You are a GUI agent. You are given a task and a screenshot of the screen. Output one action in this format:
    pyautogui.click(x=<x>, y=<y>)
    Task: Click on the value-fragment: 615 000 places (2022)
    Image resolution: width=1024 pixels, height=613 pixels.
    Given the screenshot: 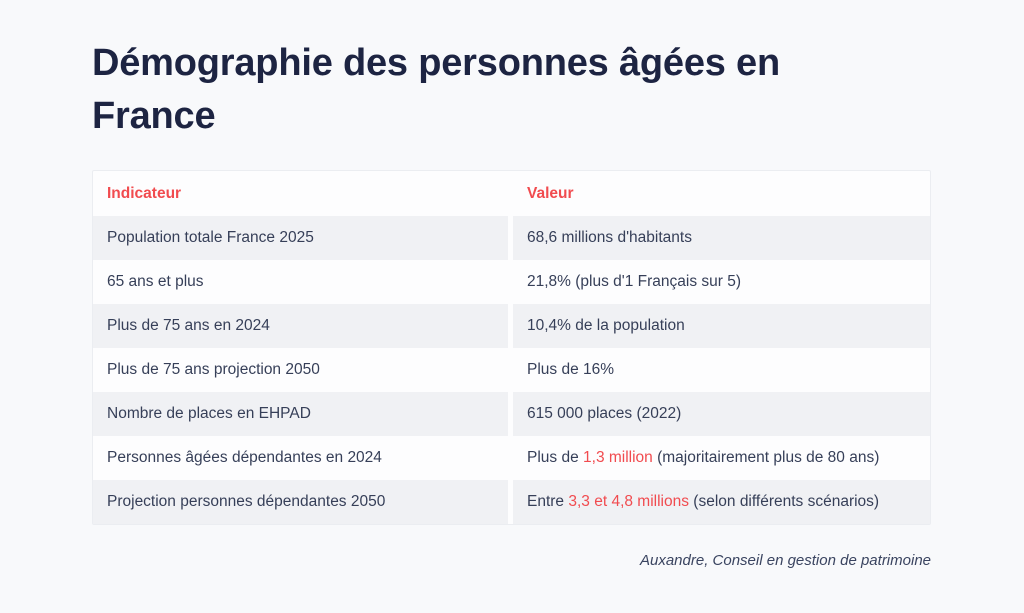 What is the action you would take?
    pyautogui.click(x=604, y=413)
    